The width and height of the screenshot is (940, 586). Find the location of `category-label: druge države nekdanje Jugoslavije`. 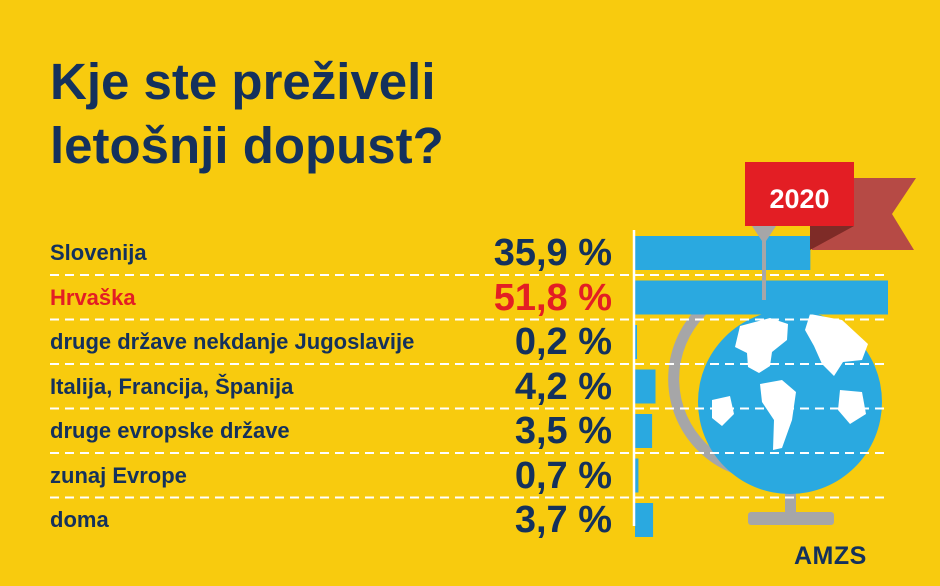

category-label: druge države nekdanje Jugoslavije is located at coordinates (232, 341).